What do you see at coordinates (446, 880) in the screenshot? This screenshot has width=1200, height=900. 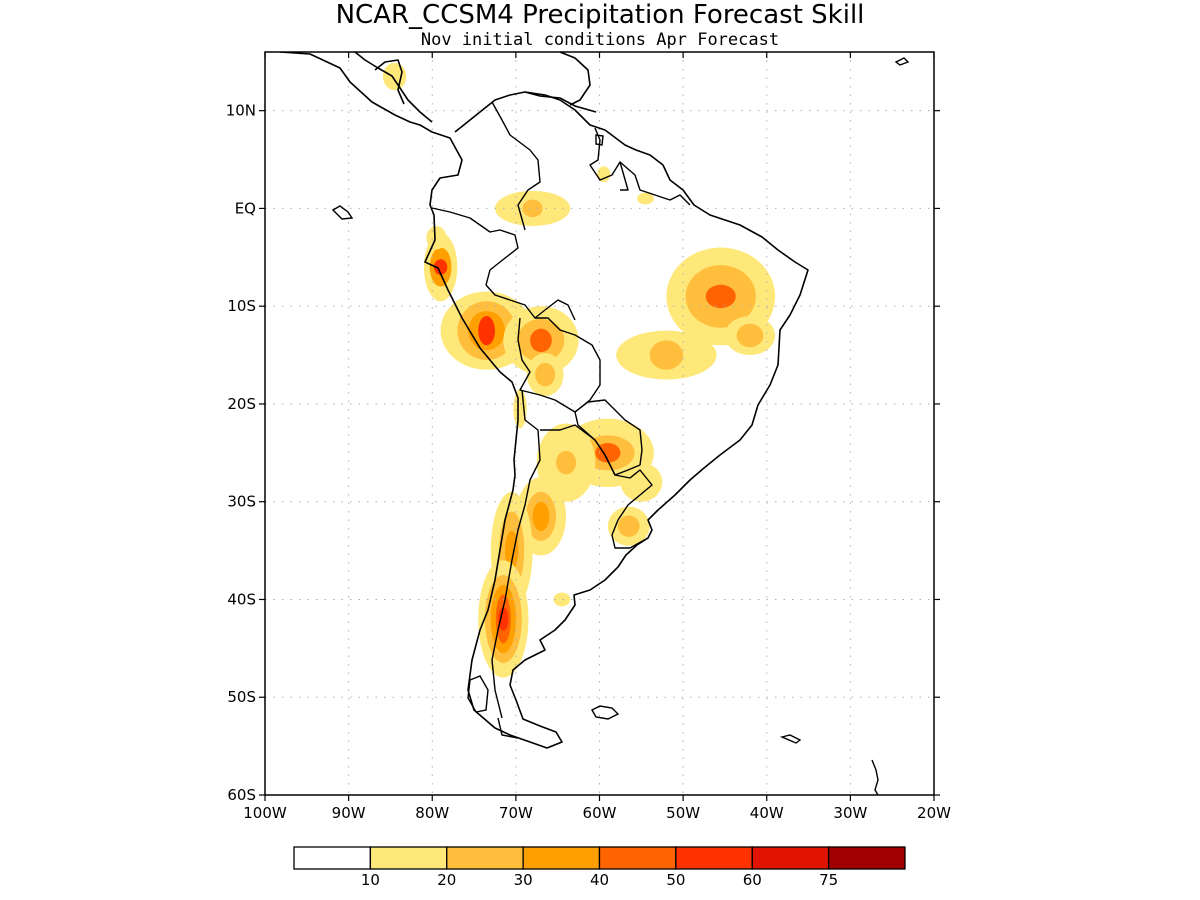 I see `colorbar-label: 20` at bounding box center [446, 880].